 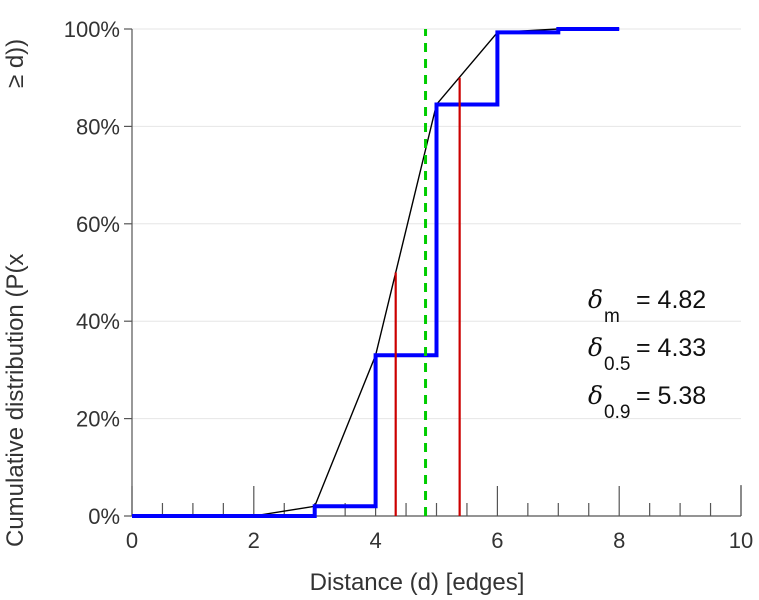 What do you see at coordinates (417, 582) in the screenshot?
I see `x-axis-title: Distance (d) [edges]` at bounding box center [417, 582].